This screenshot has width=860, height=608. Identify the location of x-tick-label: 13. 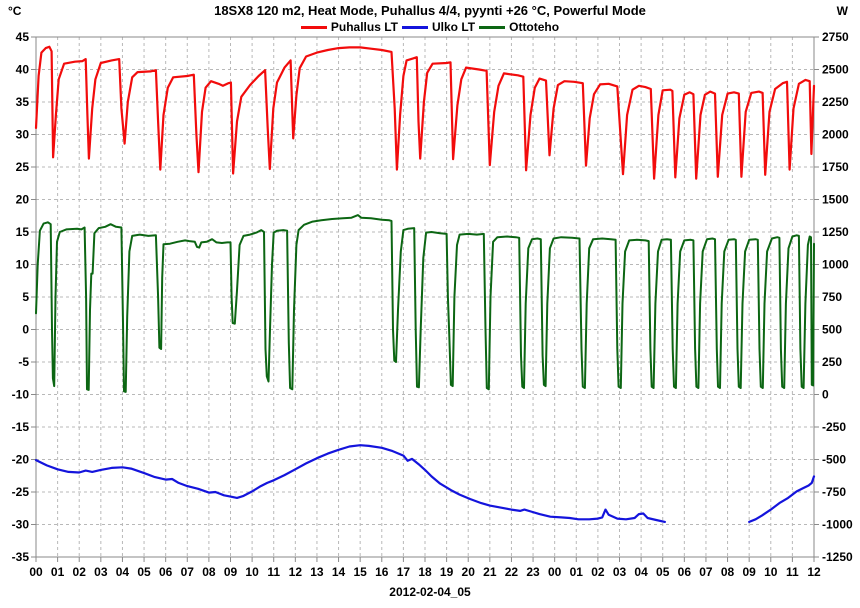
(317, 572).